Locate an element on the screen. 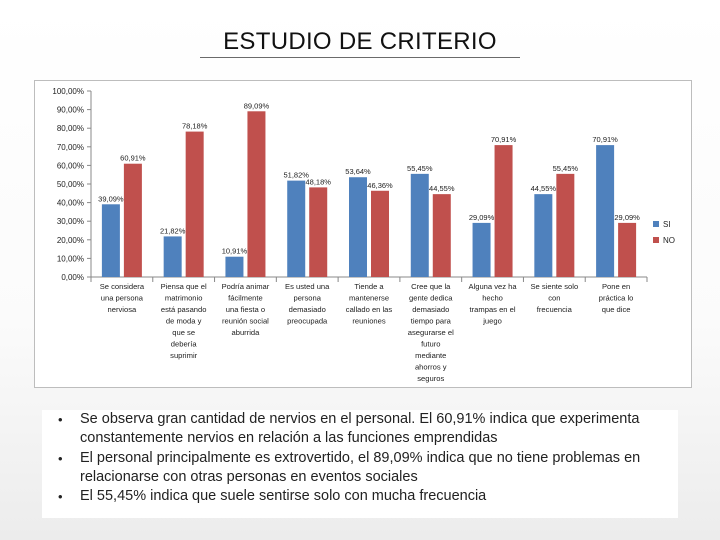 The image size is (720, 540). y-tick-label: 50,00% is located at coordinates (70, 184).